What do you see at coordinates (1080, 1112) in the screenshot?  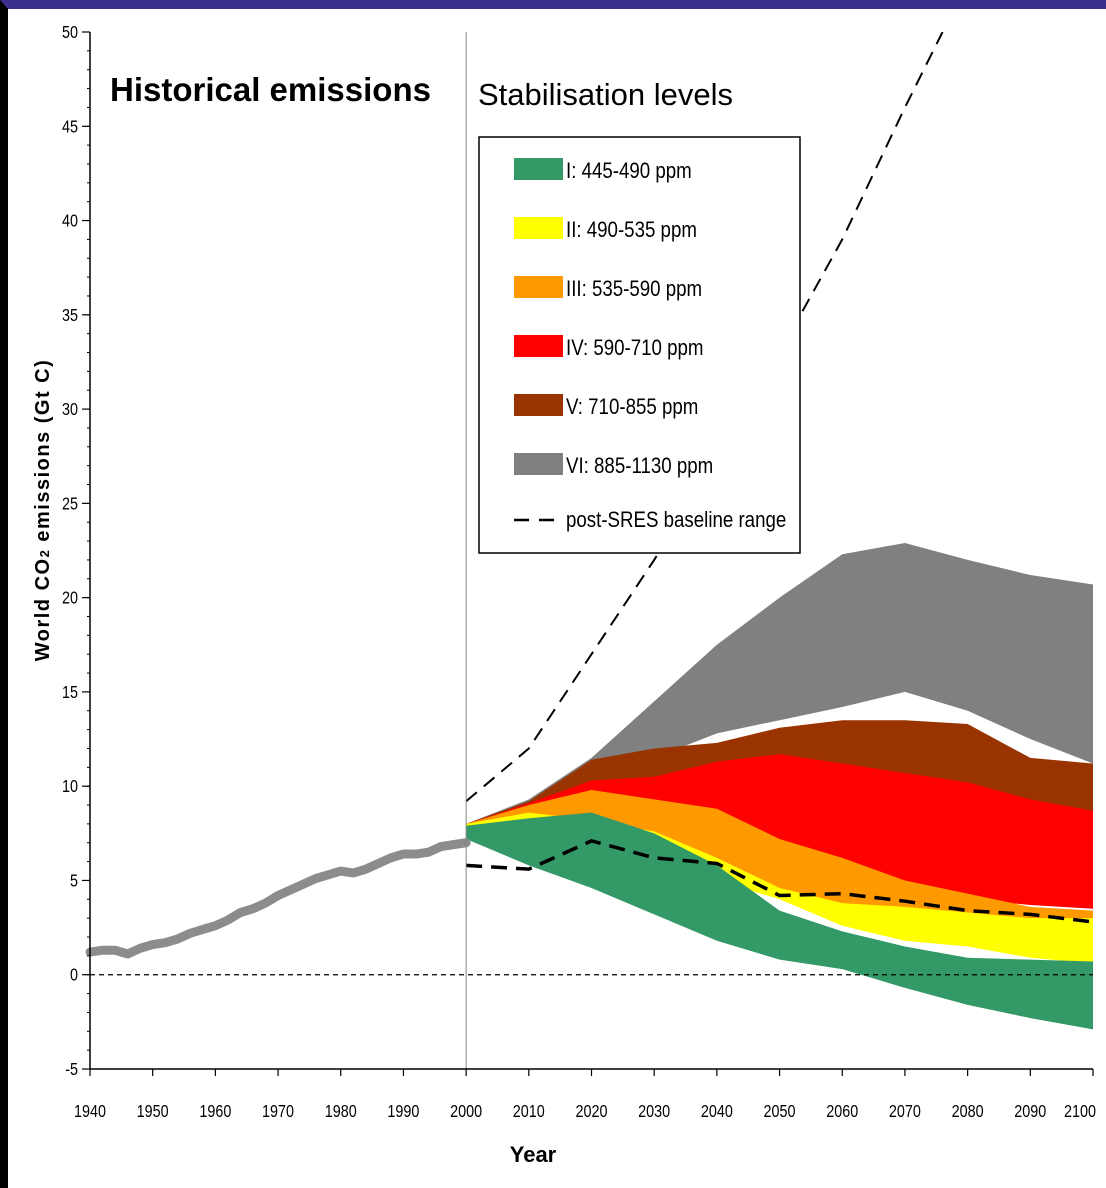 I see `x-tick-label: 2100` at bounding box center [1080, 1112].